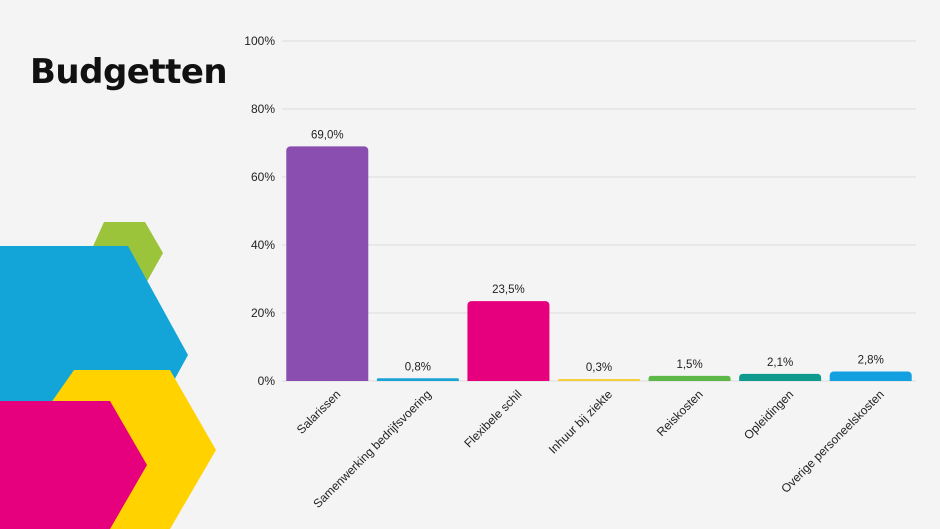  Describe the element at coordinates (871, 360) in the screenshot. I see `data-label: 2,8%` at that location.